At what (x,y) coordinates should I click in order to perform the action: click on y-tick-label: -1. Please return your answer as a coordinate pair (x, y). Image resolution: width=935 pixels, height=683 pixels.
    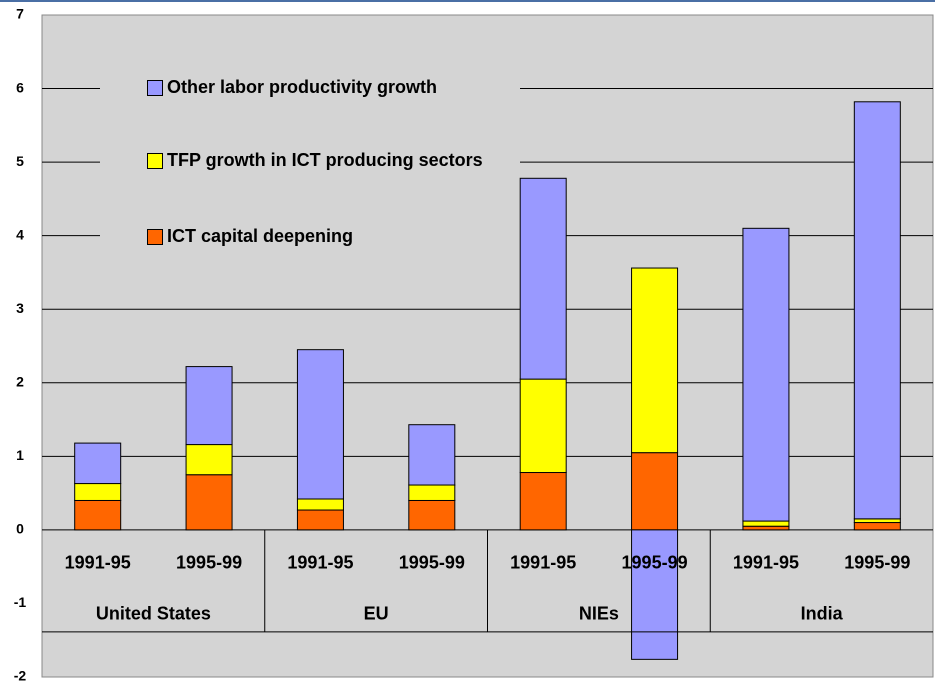
    Looking at the image, I should click on (20, 602).